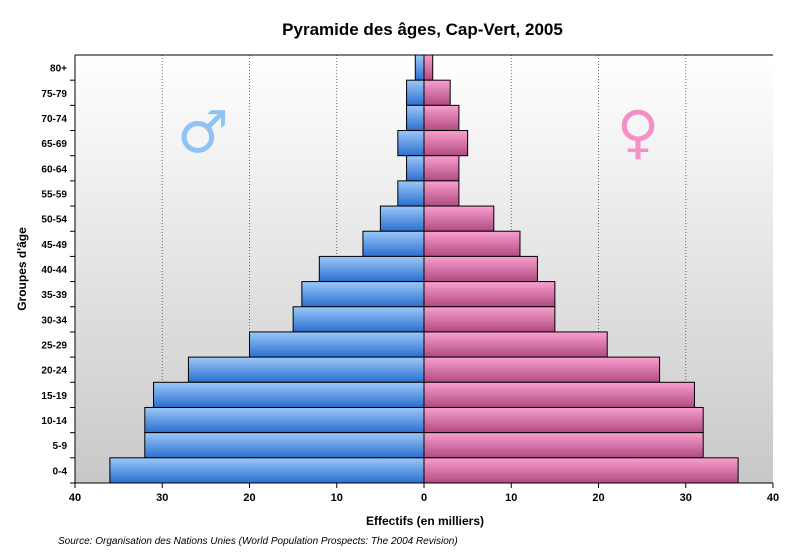 This screenshot has width=800, height=554. I want to click on y-tick-label: 30-34, so click(54, 320).